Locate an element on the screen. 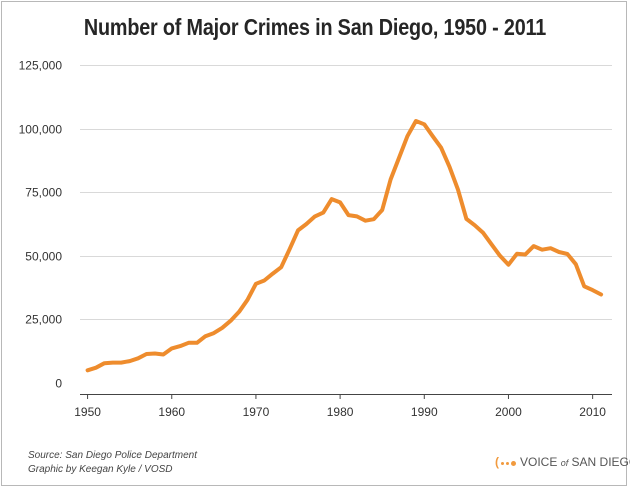 This screenshot has width=630, height=489. x-tick-label: 1980 is located at coordinates (340, 412).